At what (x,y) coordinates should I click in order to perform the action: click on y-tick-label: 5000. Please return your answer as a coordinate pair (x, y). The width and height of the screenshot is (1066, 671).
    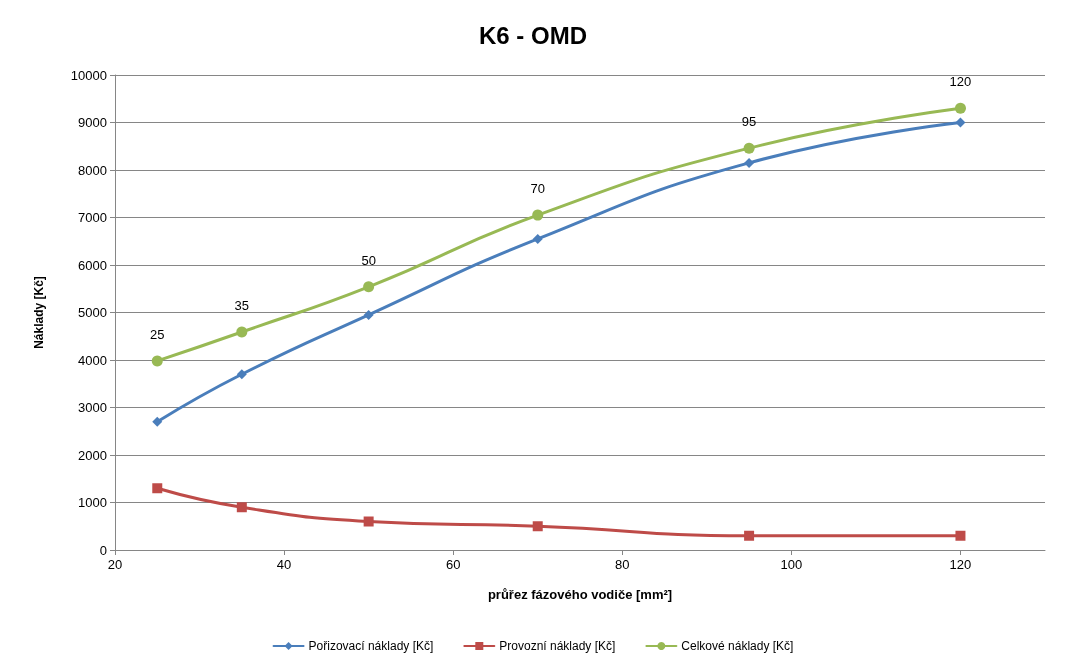
    Looking at the image, I should click on (92, 312).